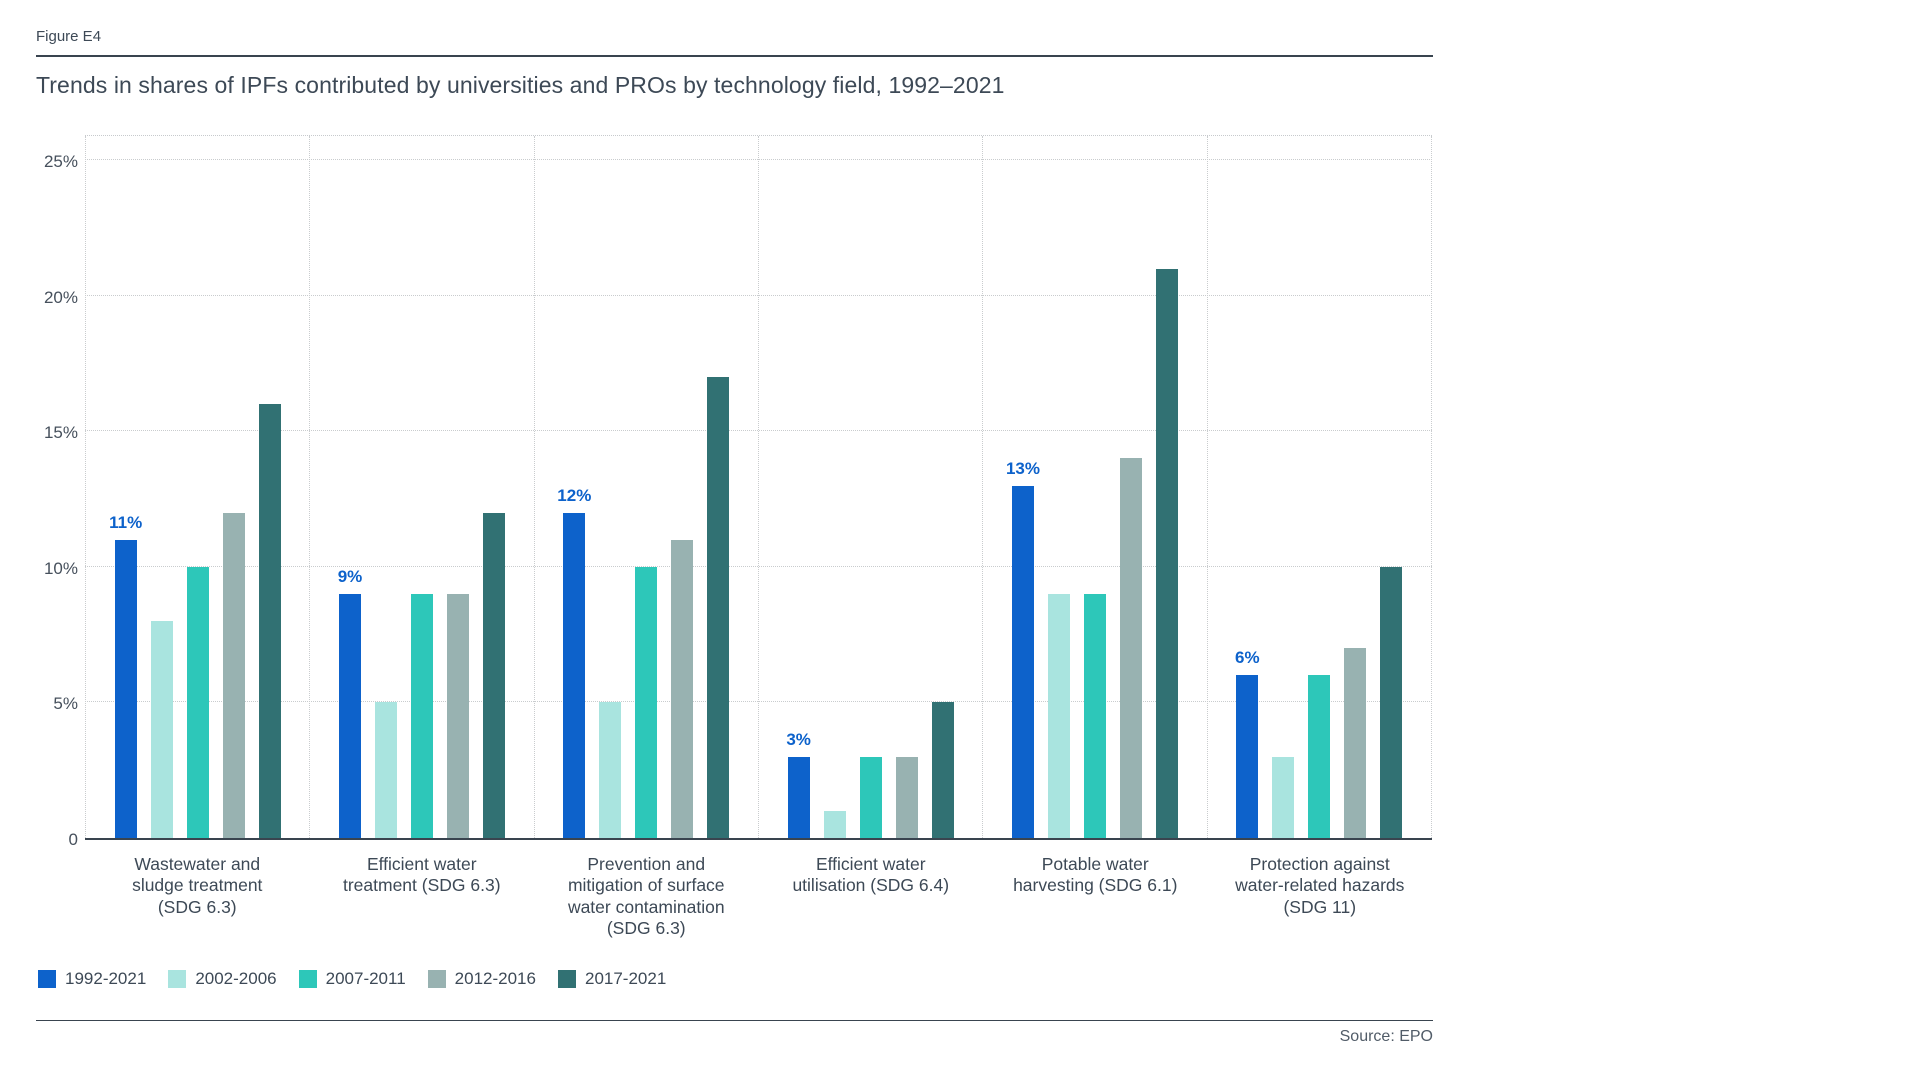 The image size is (1920, 1080). I want to click on legend-item: 1992-2021, so click(92, 979).